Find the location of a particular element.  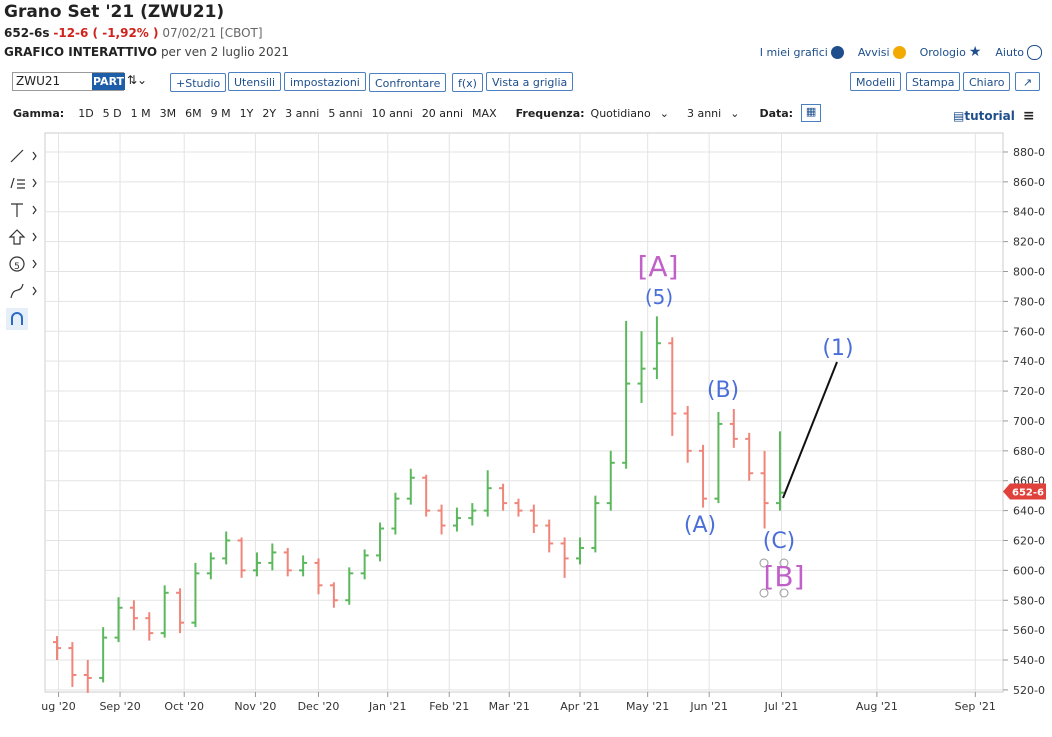

range-label: Gamma: is located at coordinates (39, 113).